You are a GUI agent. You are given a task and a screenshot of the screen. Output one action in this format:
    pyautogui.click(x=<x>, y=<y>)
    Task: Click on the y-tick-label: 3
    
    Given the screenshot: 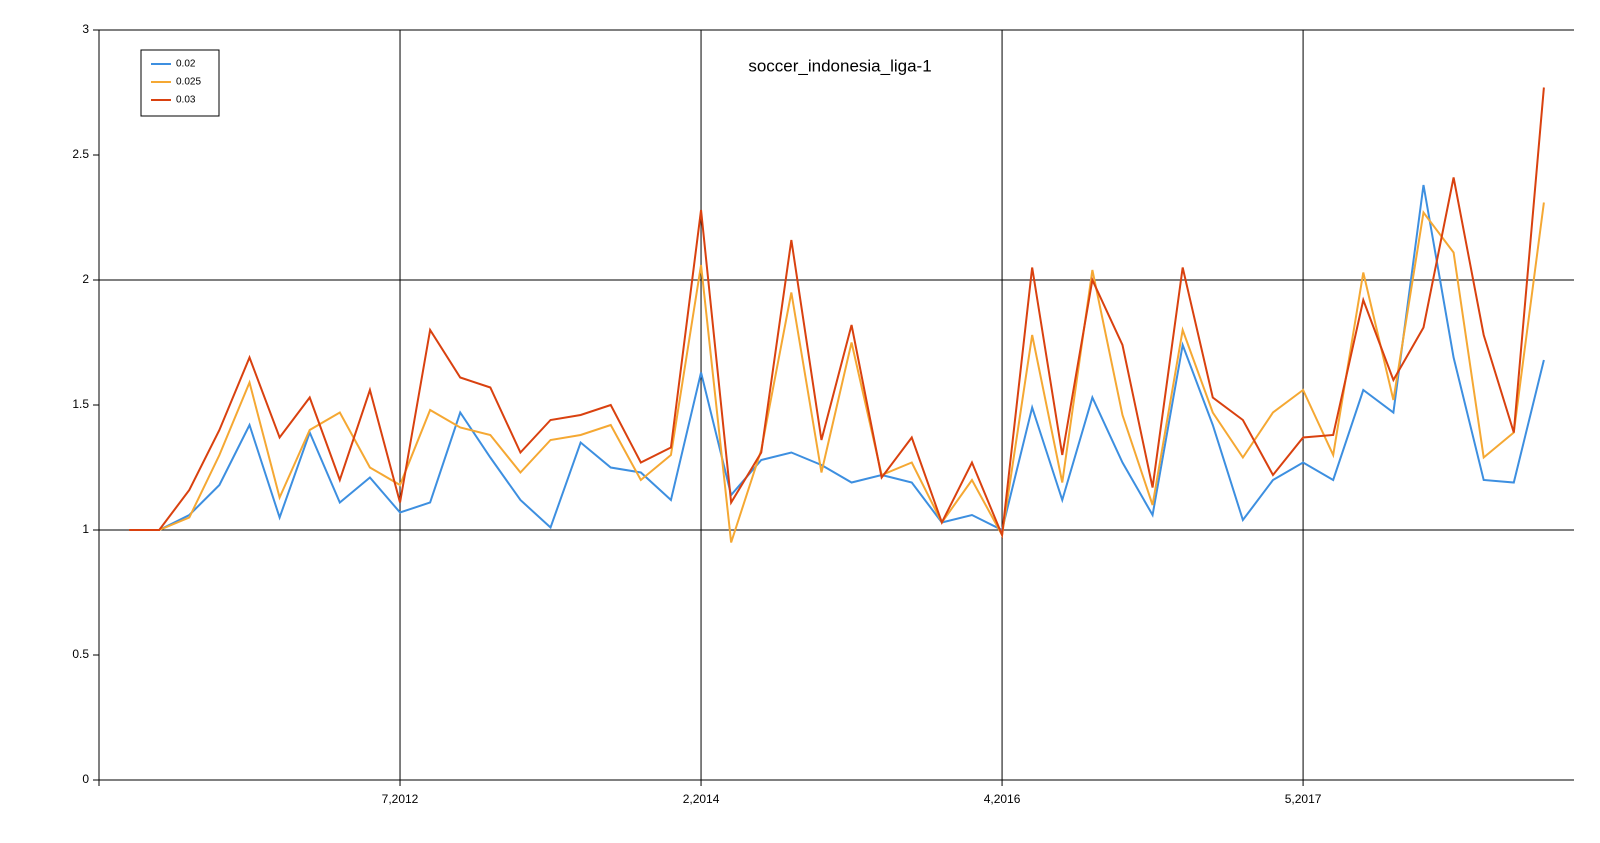 What is the action you would take?
    pyautogui.click(x=85, y=29)
    